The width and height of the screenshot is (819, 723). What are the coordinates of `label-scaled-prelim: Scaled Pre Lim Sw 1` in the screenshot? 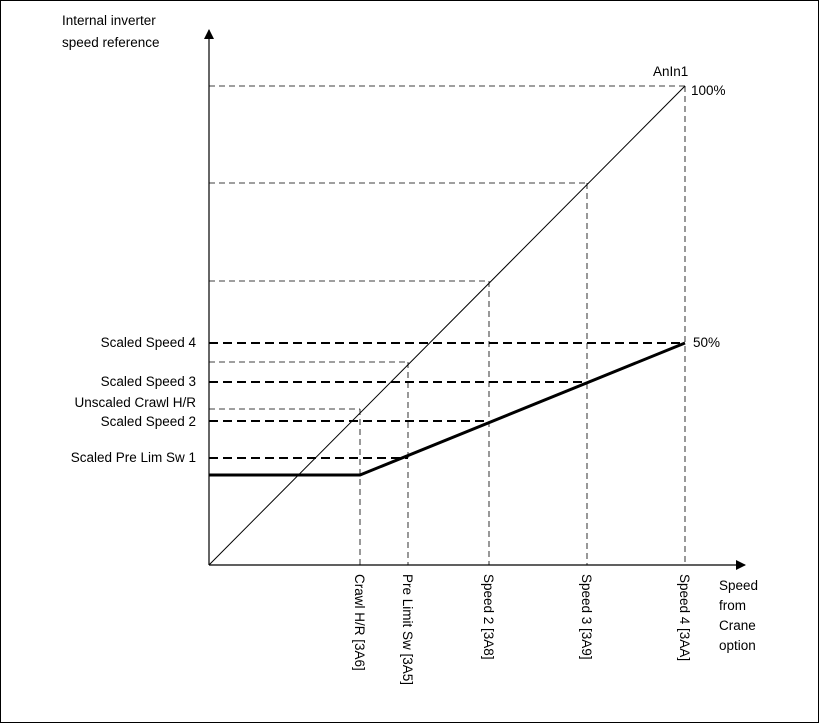 It's located at (133, 457).